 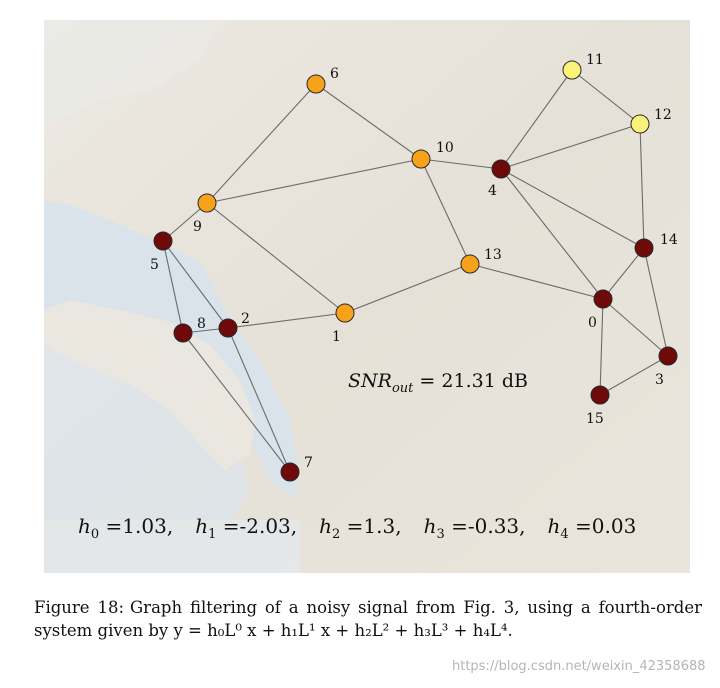 I want to click on node-label-9: 9, so click(x=197, y=227).